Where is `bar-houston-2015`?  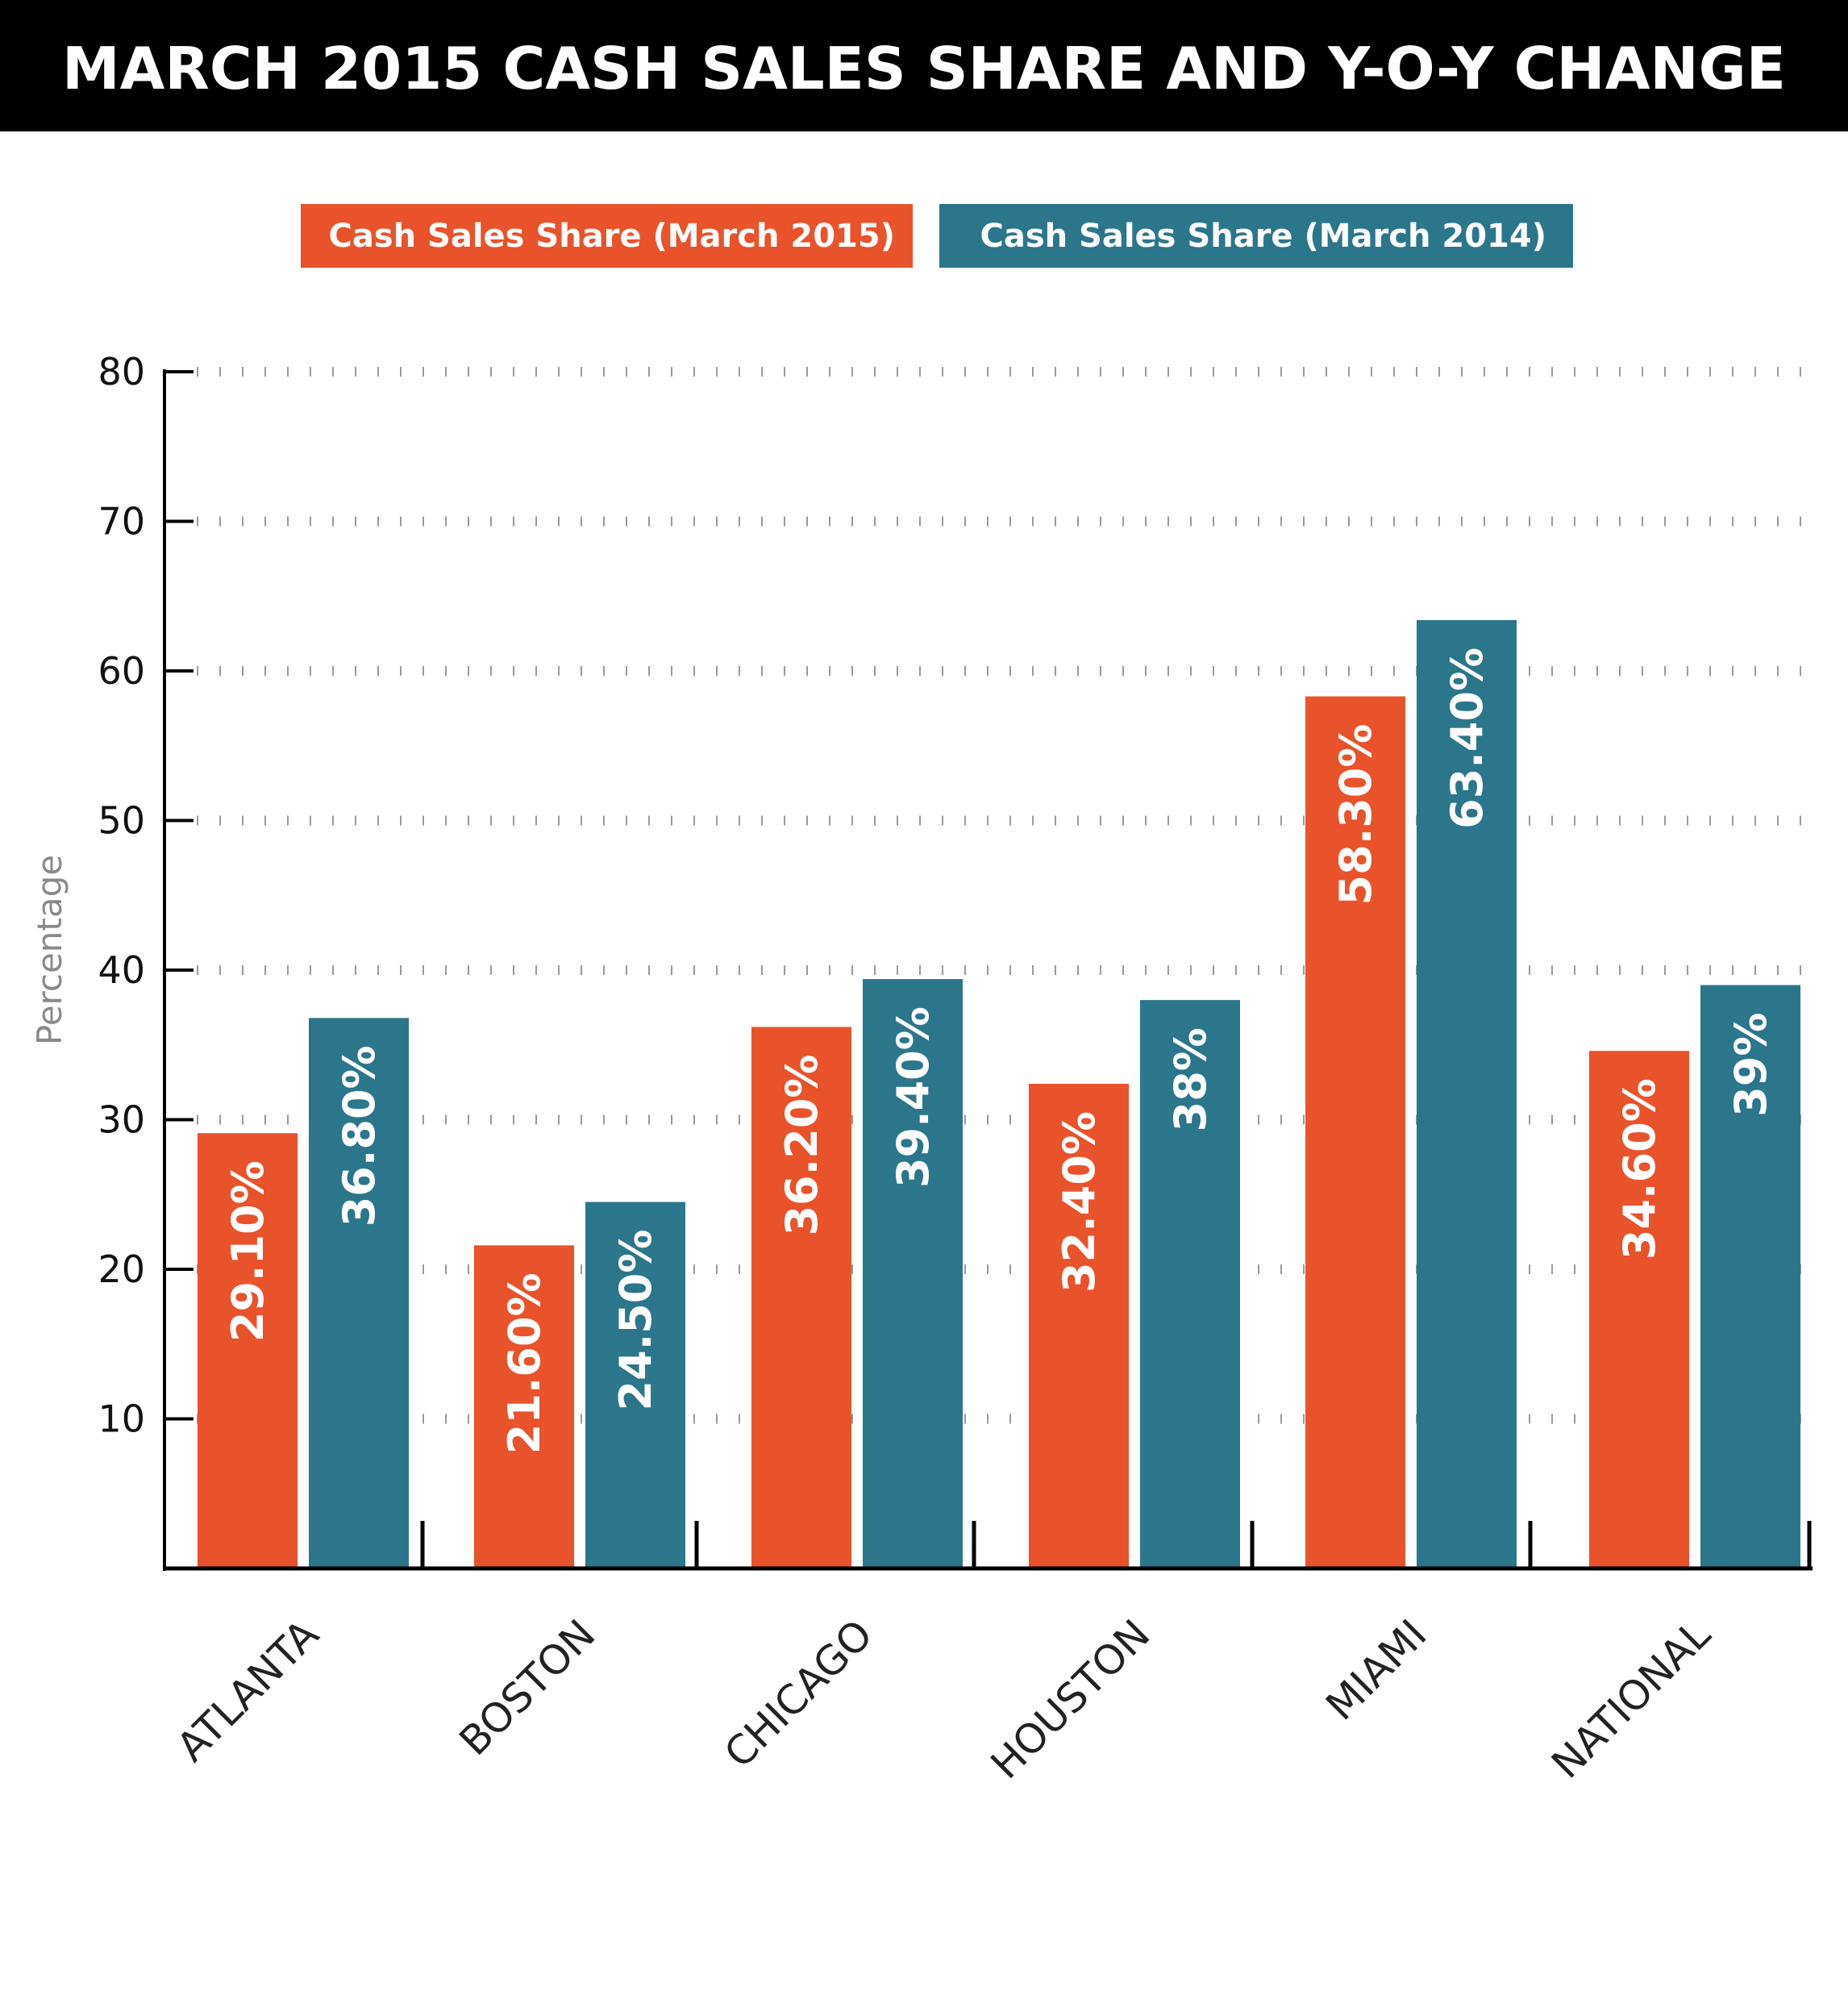 bar-houston-2015 is located at coordinates (1079, 1326).